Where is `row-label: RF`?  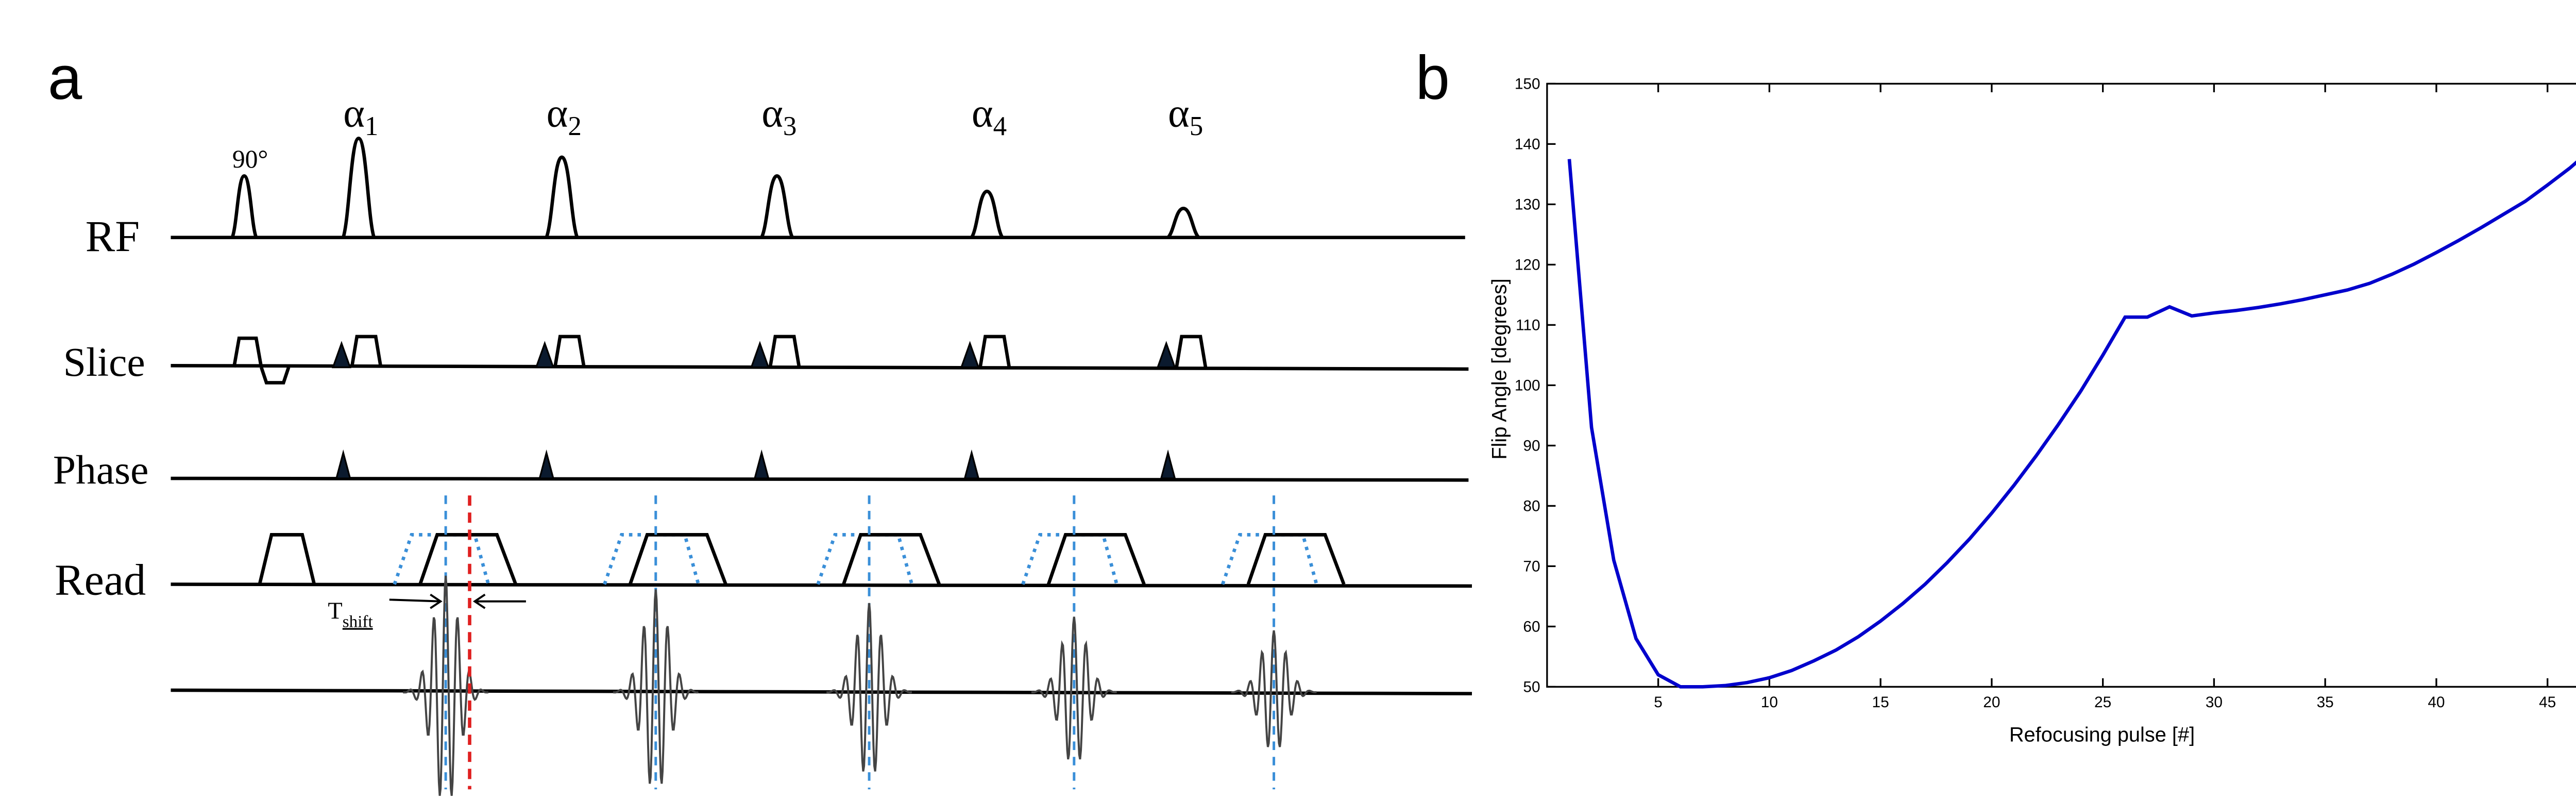 row-label: RF is located at coordinates (113, 236).